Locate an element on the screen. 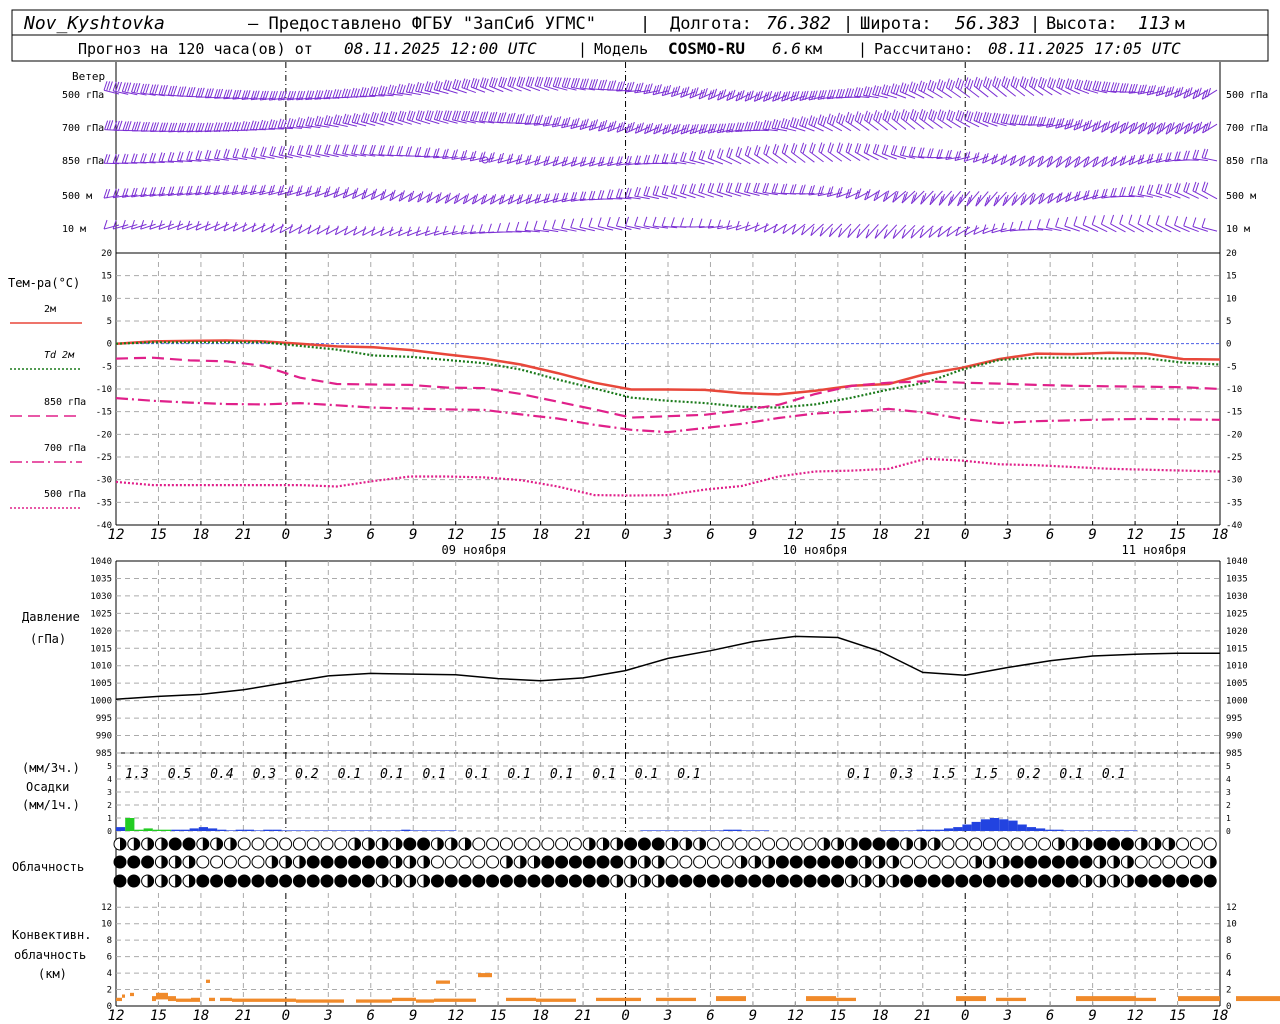 This screenshot has width=1280, height=1024. pres-ytick-left: 1025 is located at coordinates (101, 614).